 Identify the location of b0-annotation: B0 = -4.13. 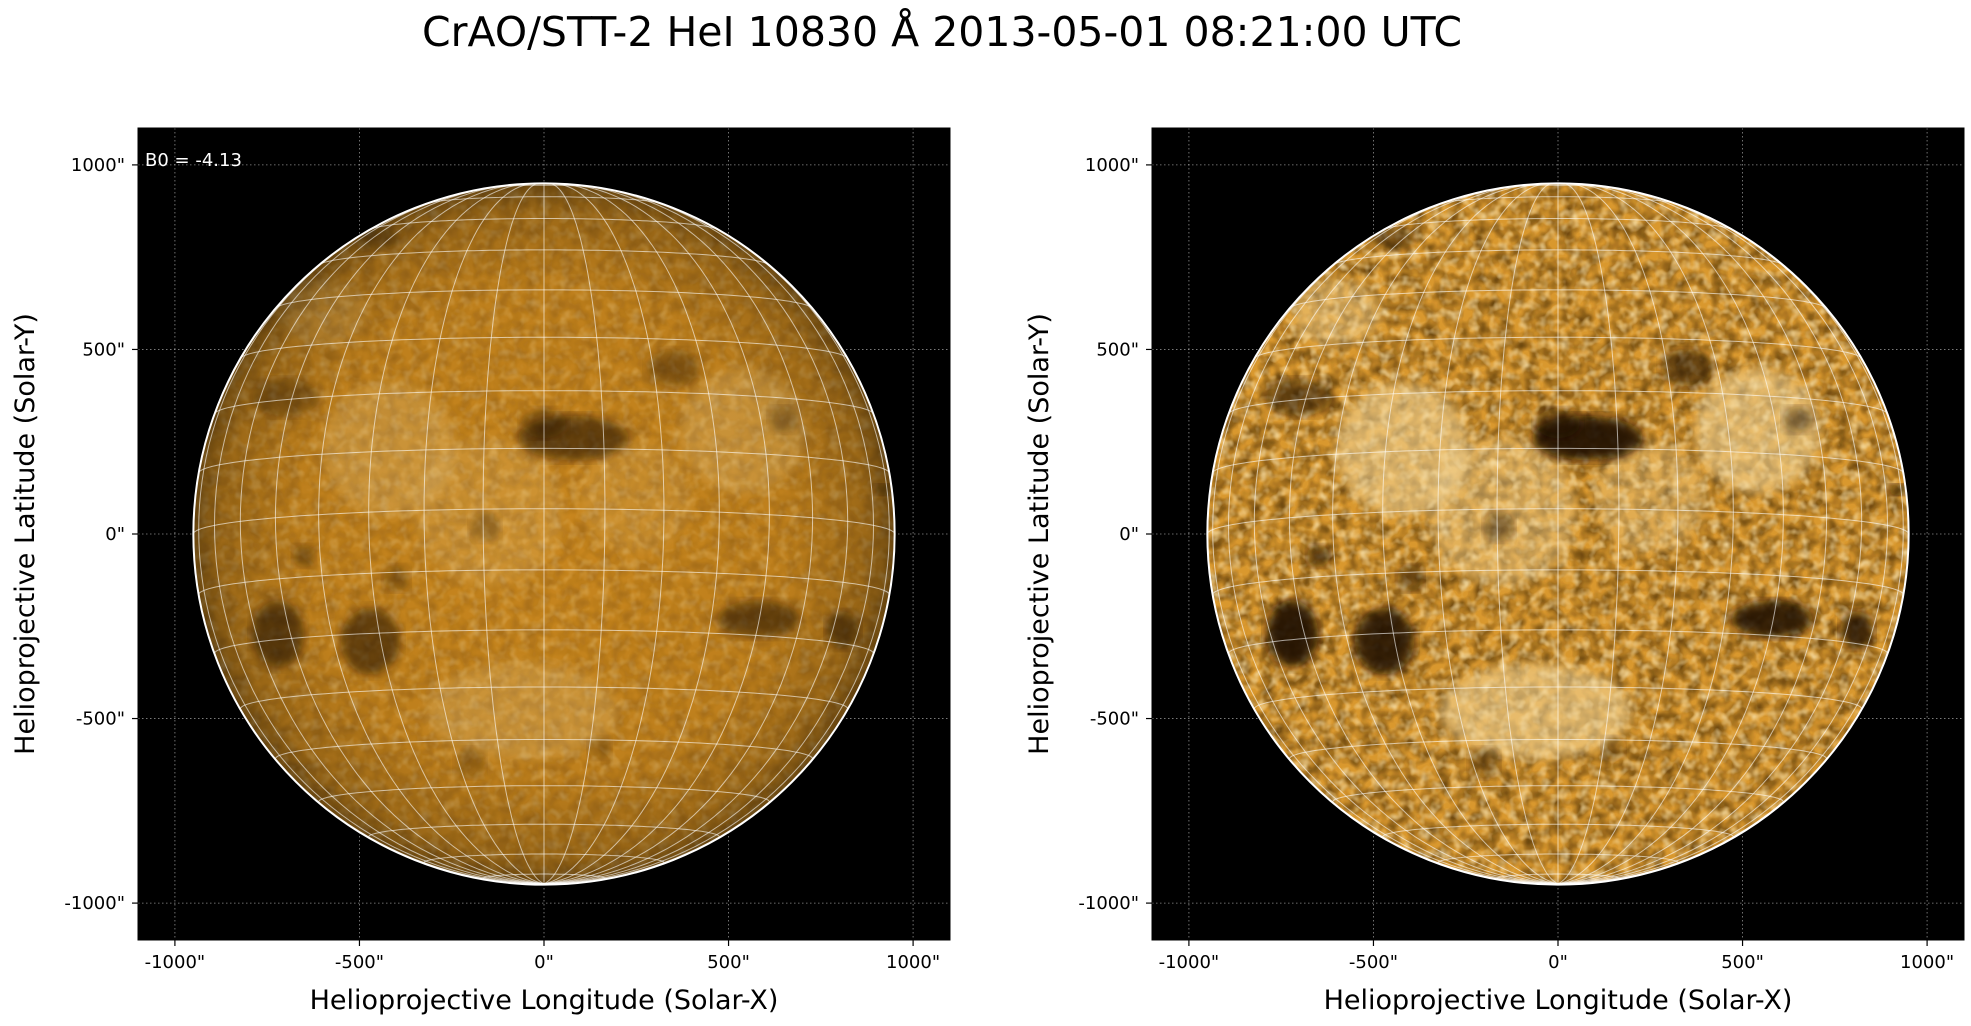
(193, 160).